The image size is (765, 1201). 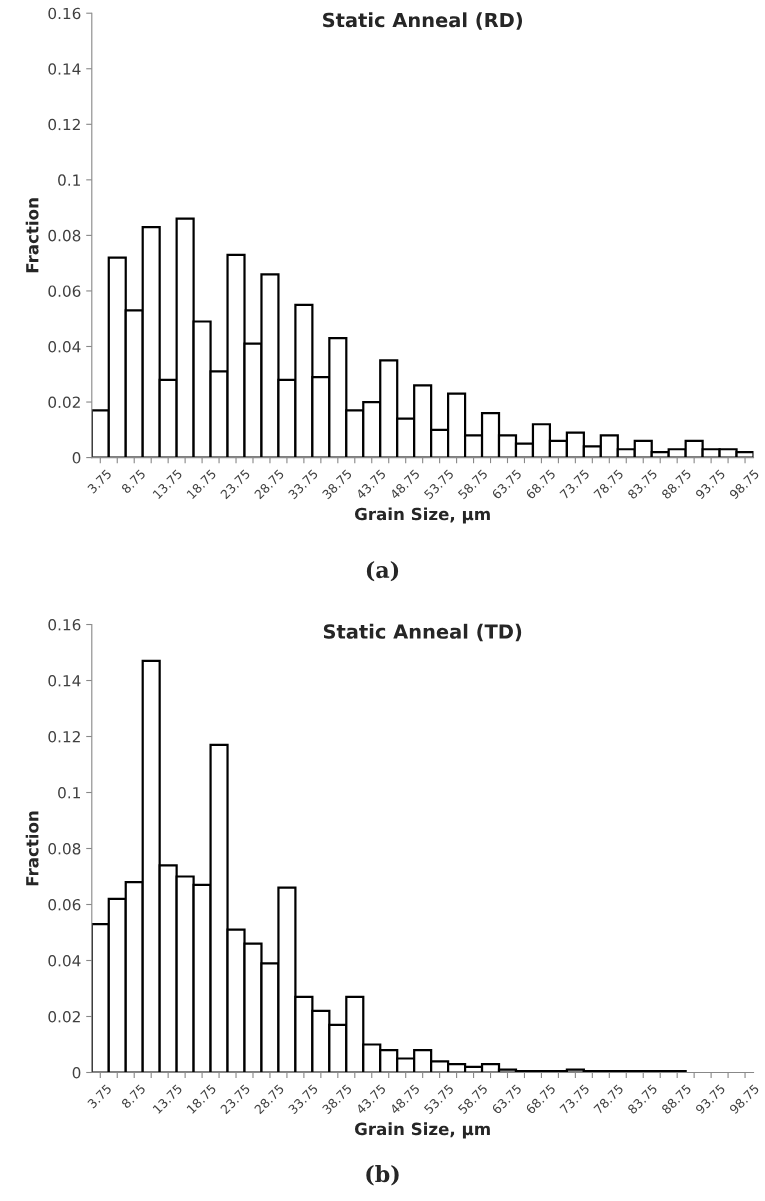 What do you see at coordinates (423, 21) in the screenshot?
I see `chart-title: Static Anneal (RD)` at bounding box center [423, 21].